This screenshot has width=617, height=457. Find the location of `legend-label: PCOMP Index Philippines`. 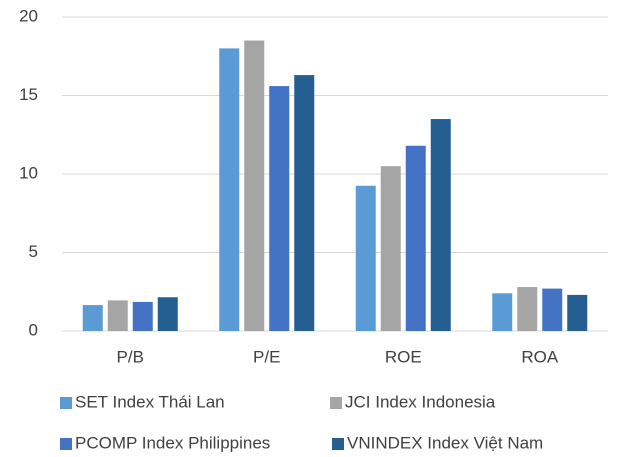

legend-label: PCOMP Index Philippines is located at coordinates (172, 442).